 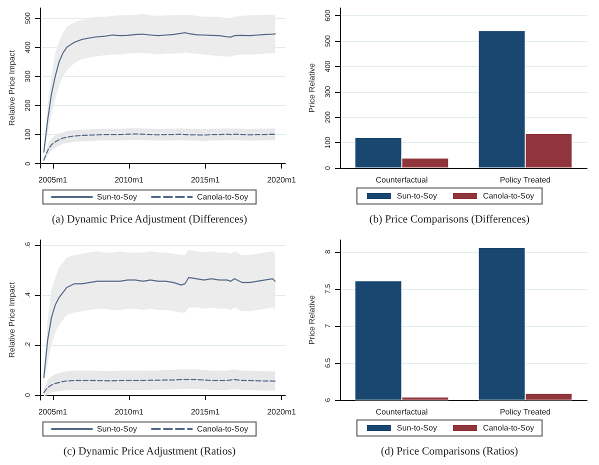 I want to click on text: (a) Dynamic Price Adjustment (Differences), so click(x=150, y=220).